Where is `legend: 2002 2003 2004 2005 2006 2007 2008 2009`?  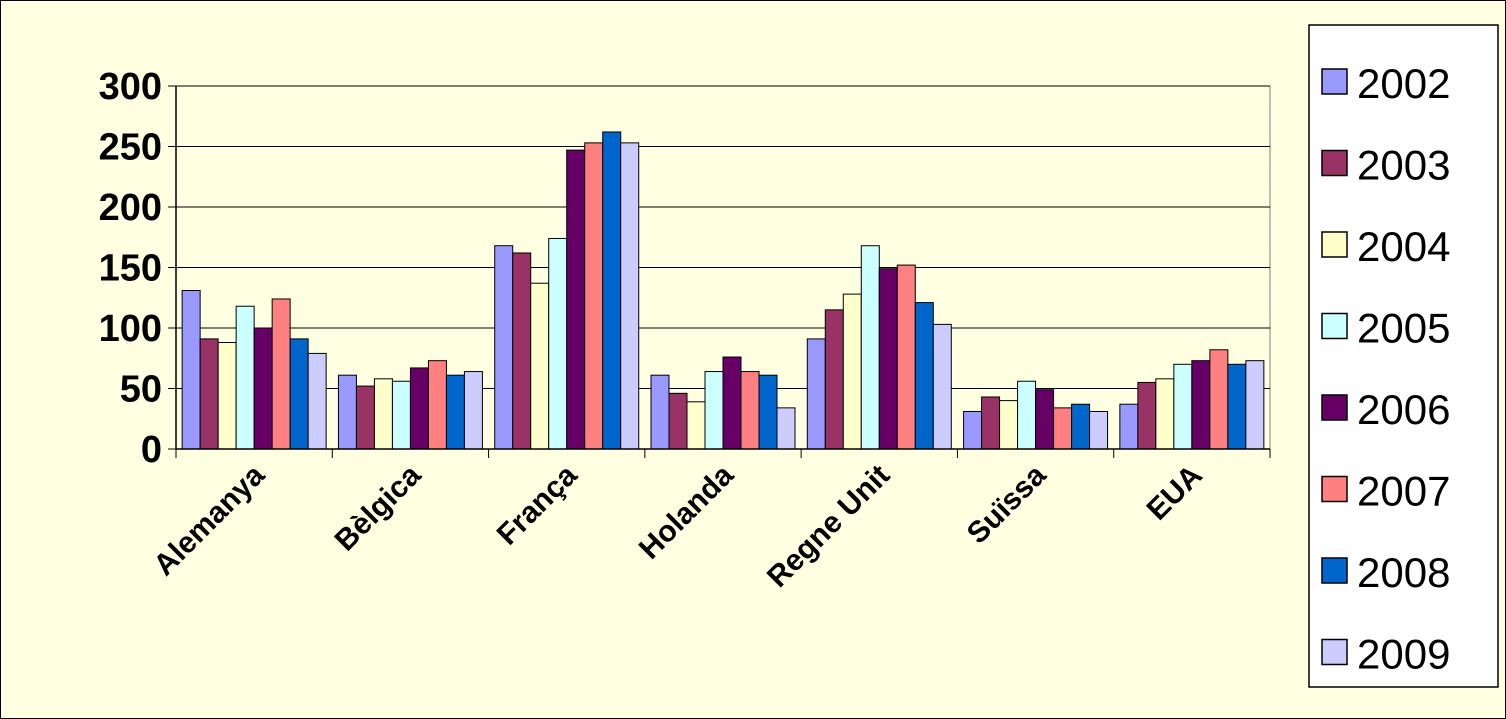
legend: 2002 2003 2004 2005 2006 2007 2008 2009 is located at coordinates (1403, 356).